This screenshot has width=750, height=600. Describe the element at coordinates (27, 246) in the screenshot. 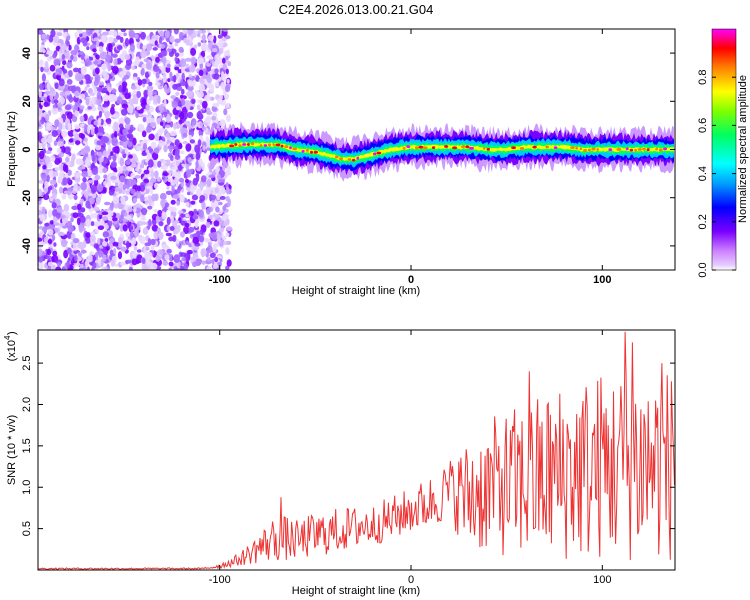

I see `y-tick-label: -40` at that location.